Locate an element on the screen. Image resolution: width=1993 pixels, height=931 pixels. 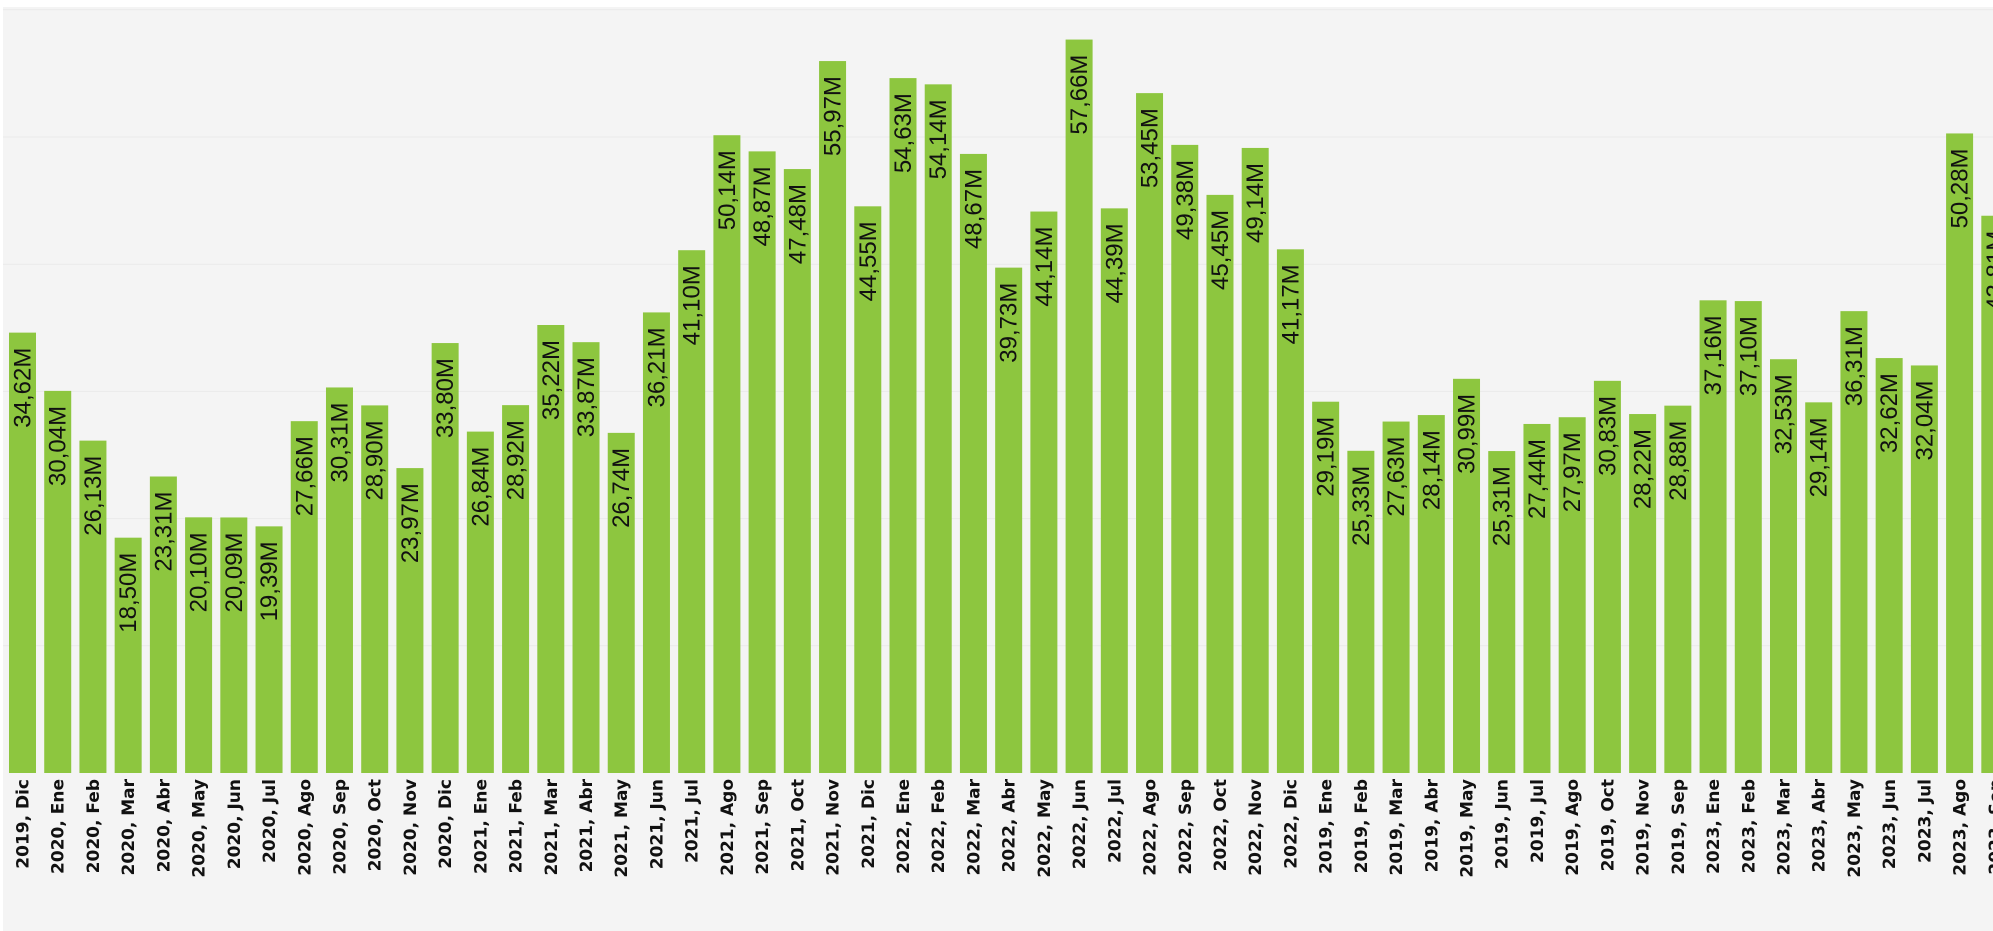
value-label: 27,44M is located at coordinates (1537, 479).